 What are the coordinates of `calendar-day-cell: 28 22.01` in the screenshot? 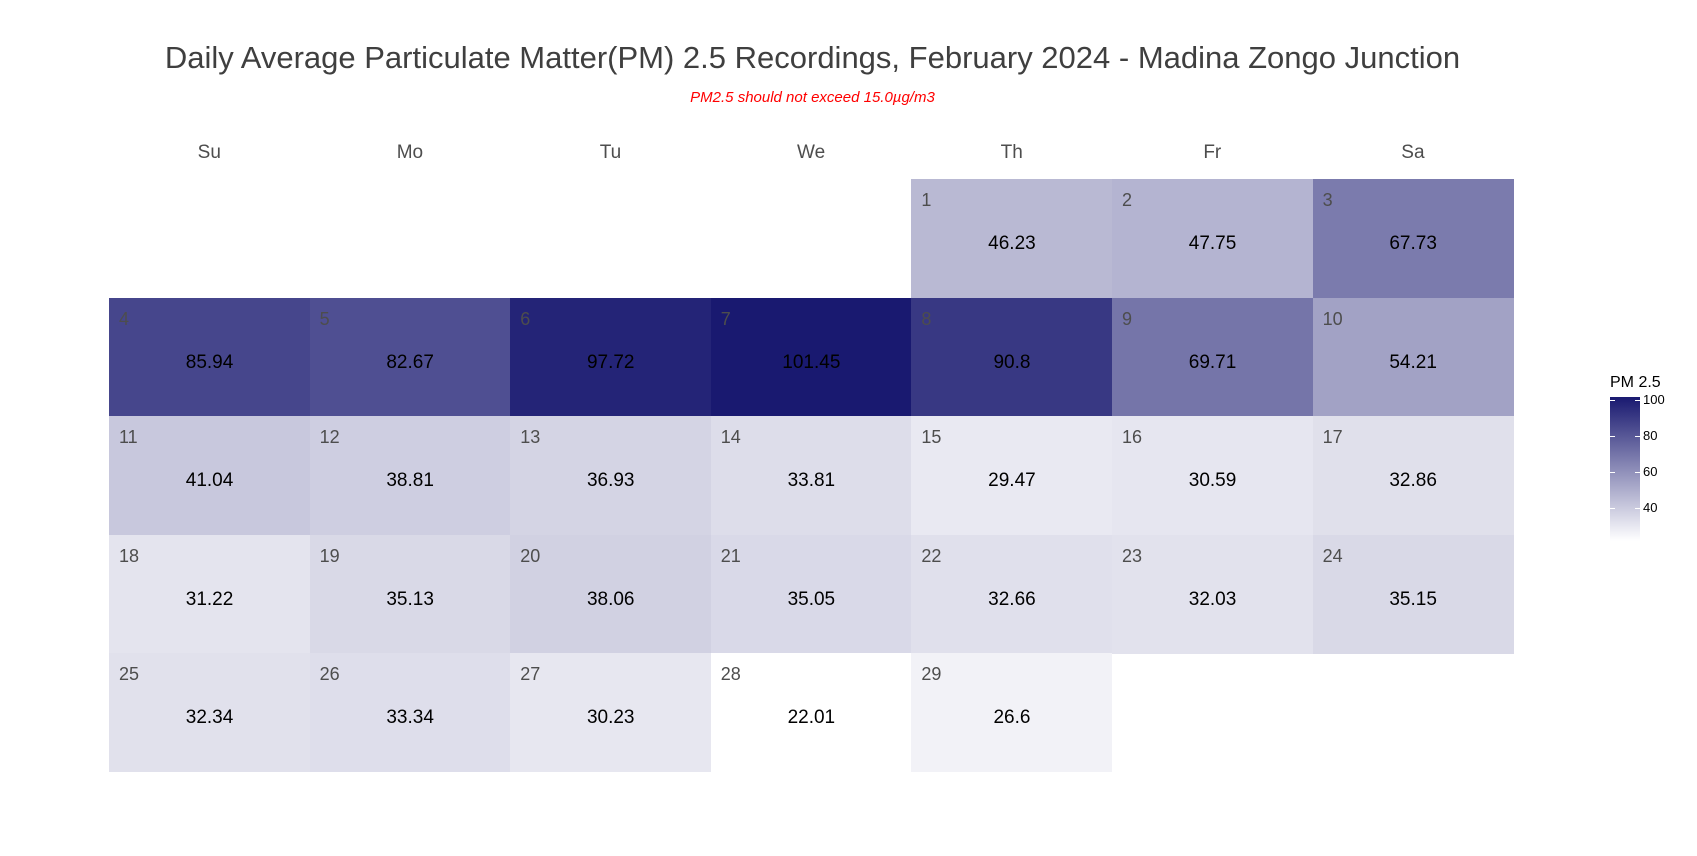 It's located at (811, 713).